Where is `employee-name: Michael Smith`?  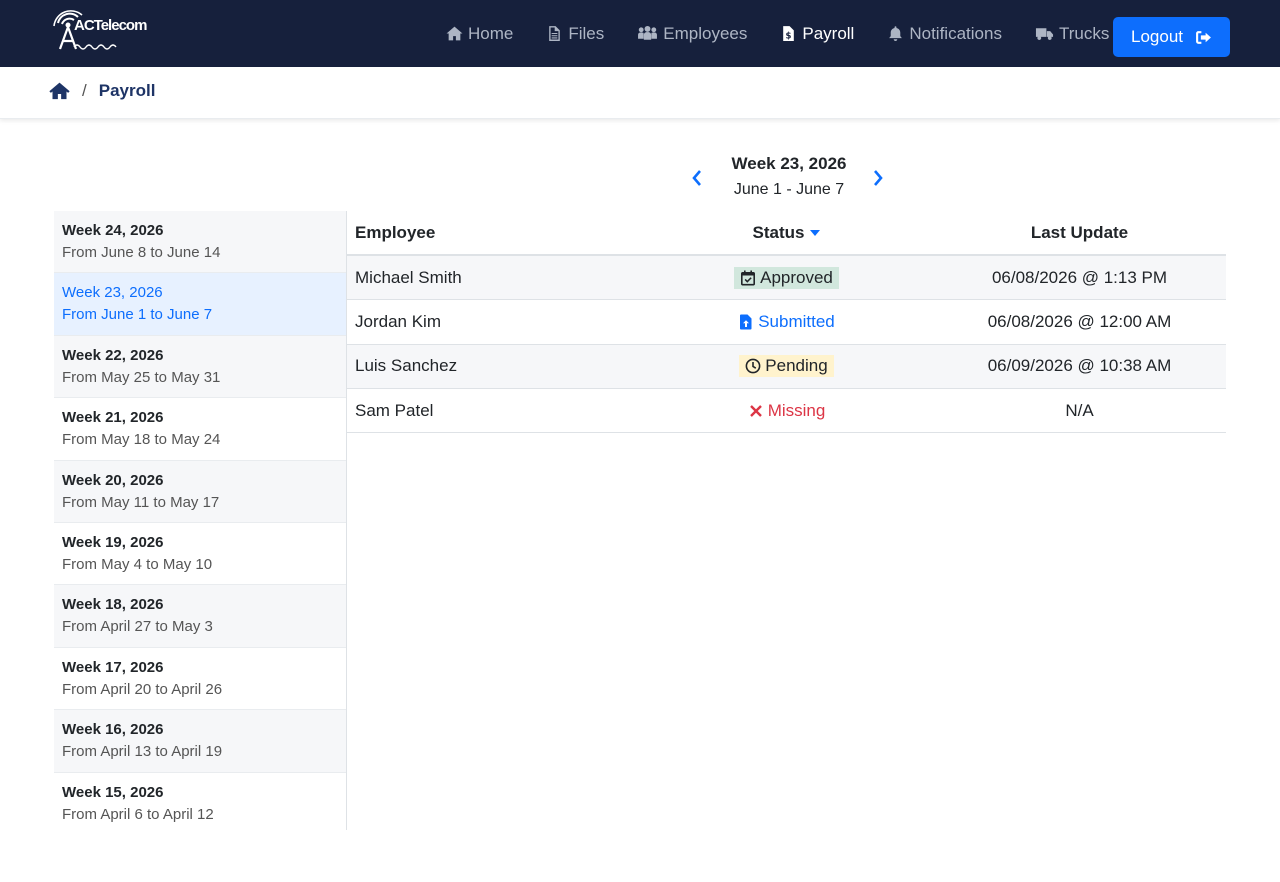
employee-name: Michael Smith is located at coordinates (408, 277).